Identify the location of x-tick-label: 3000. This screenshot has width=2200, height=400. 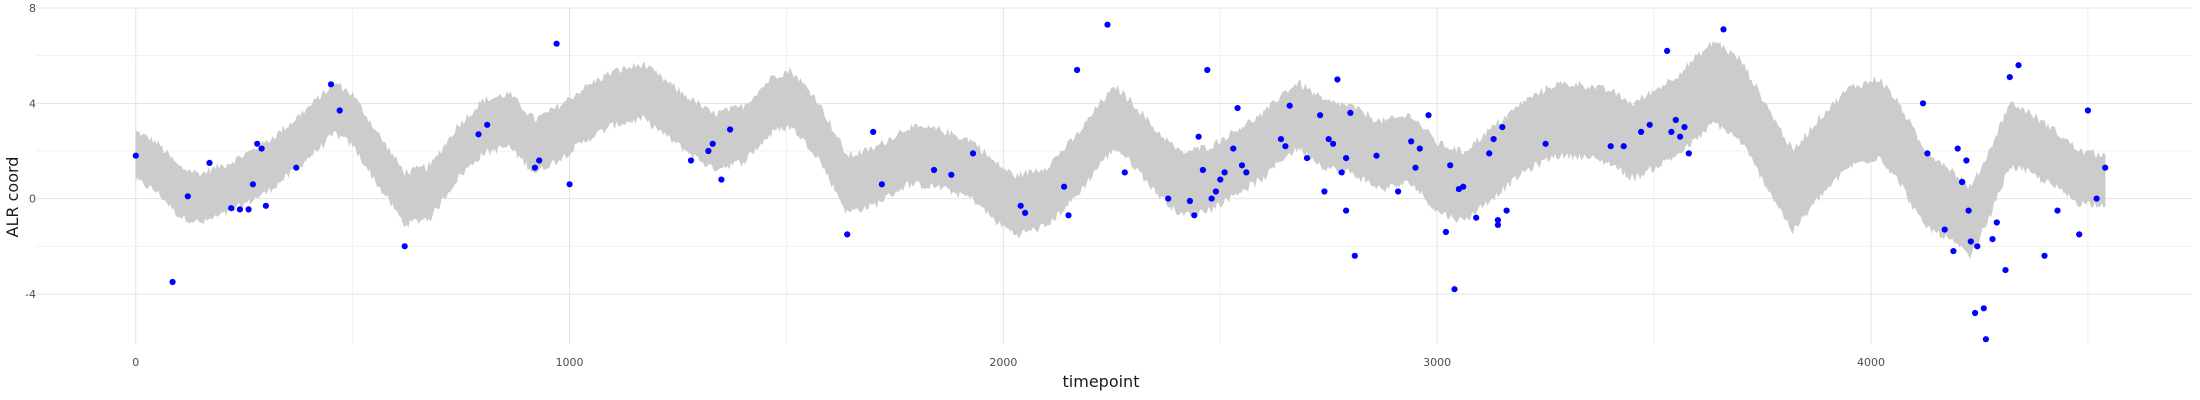
(1437, 362).